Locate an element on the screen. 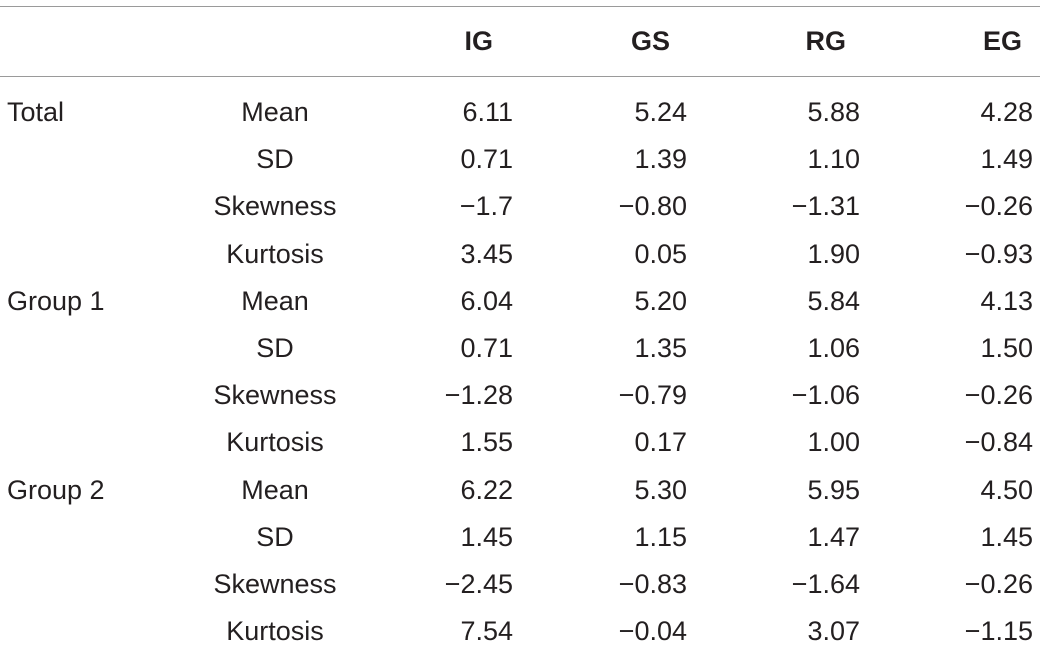  cell-rg: −1.31 is located at coordinates (825, 206).